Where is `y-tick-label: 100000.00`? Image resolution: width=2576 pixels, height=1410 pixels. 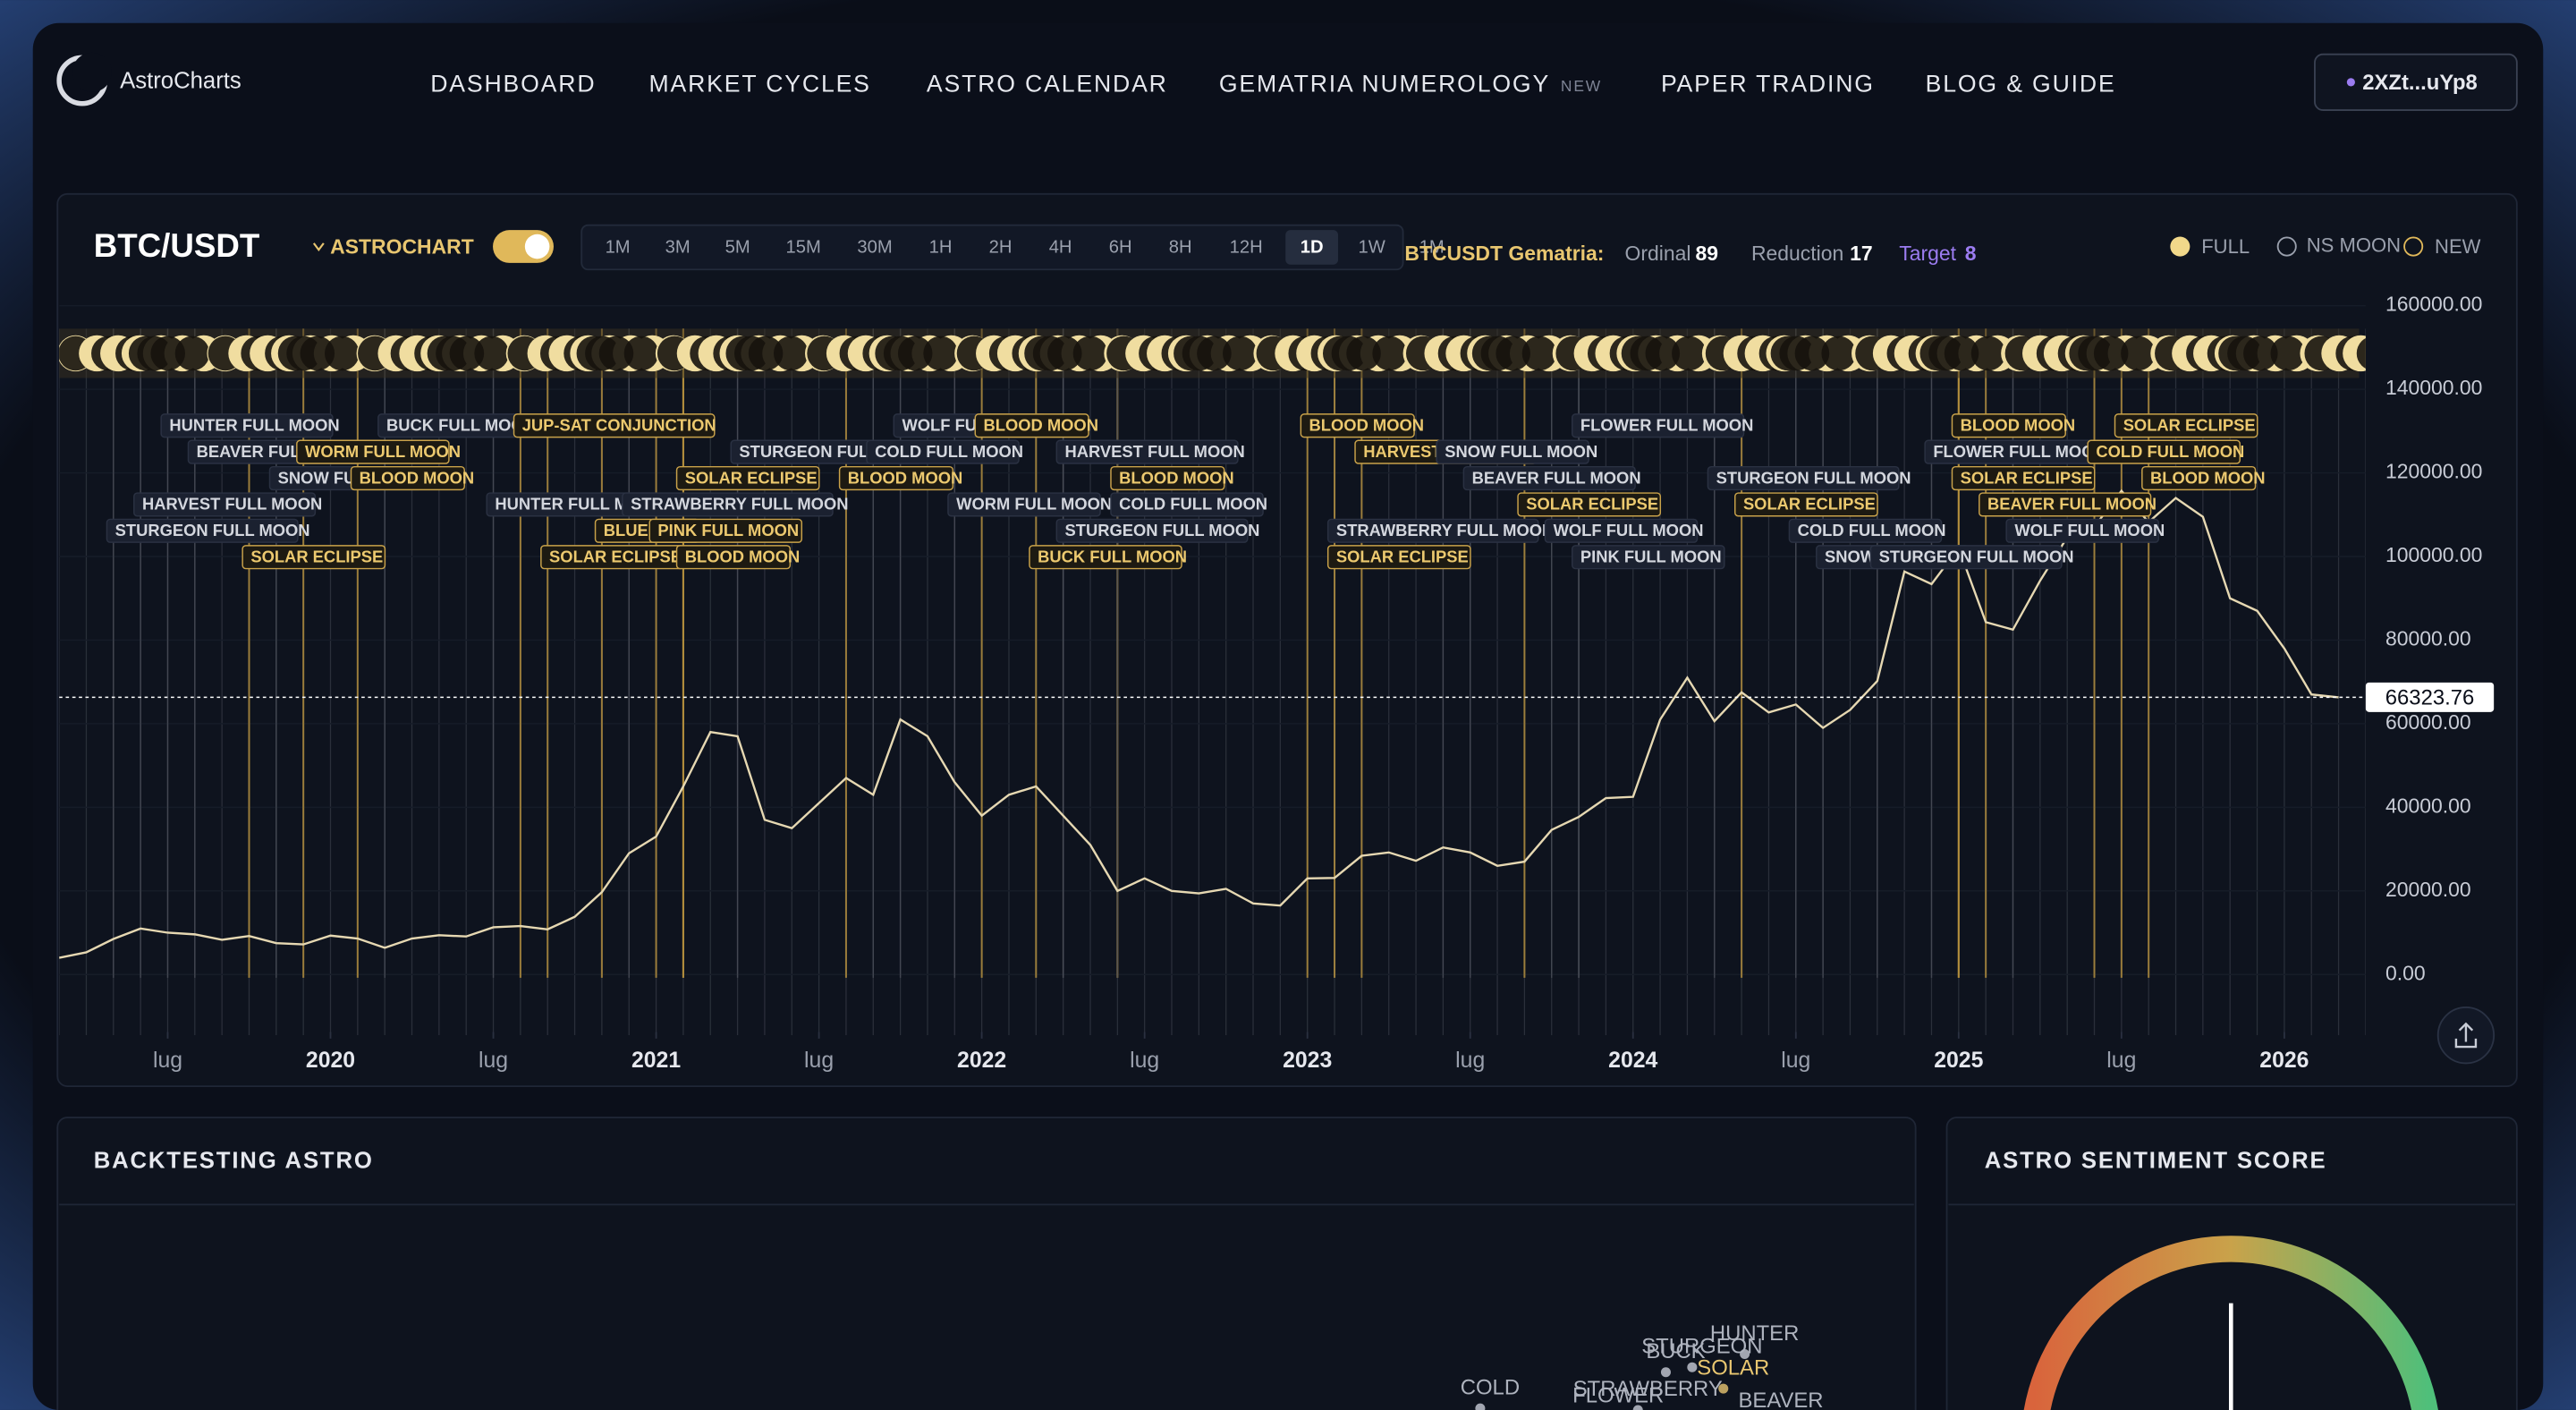
y-tick-label: 100000.00 is located at coordinates (2433, 555).